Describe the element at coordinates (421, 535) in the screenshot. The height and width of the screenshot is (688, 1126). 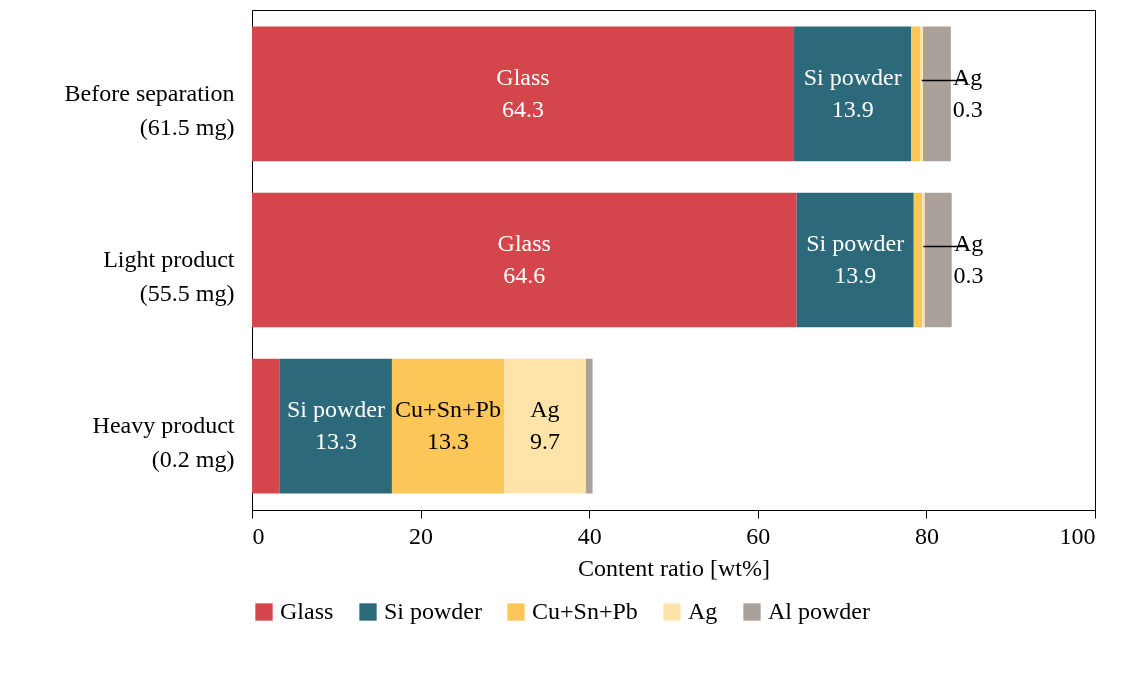
I see `x-tick-label: 20` at that location.